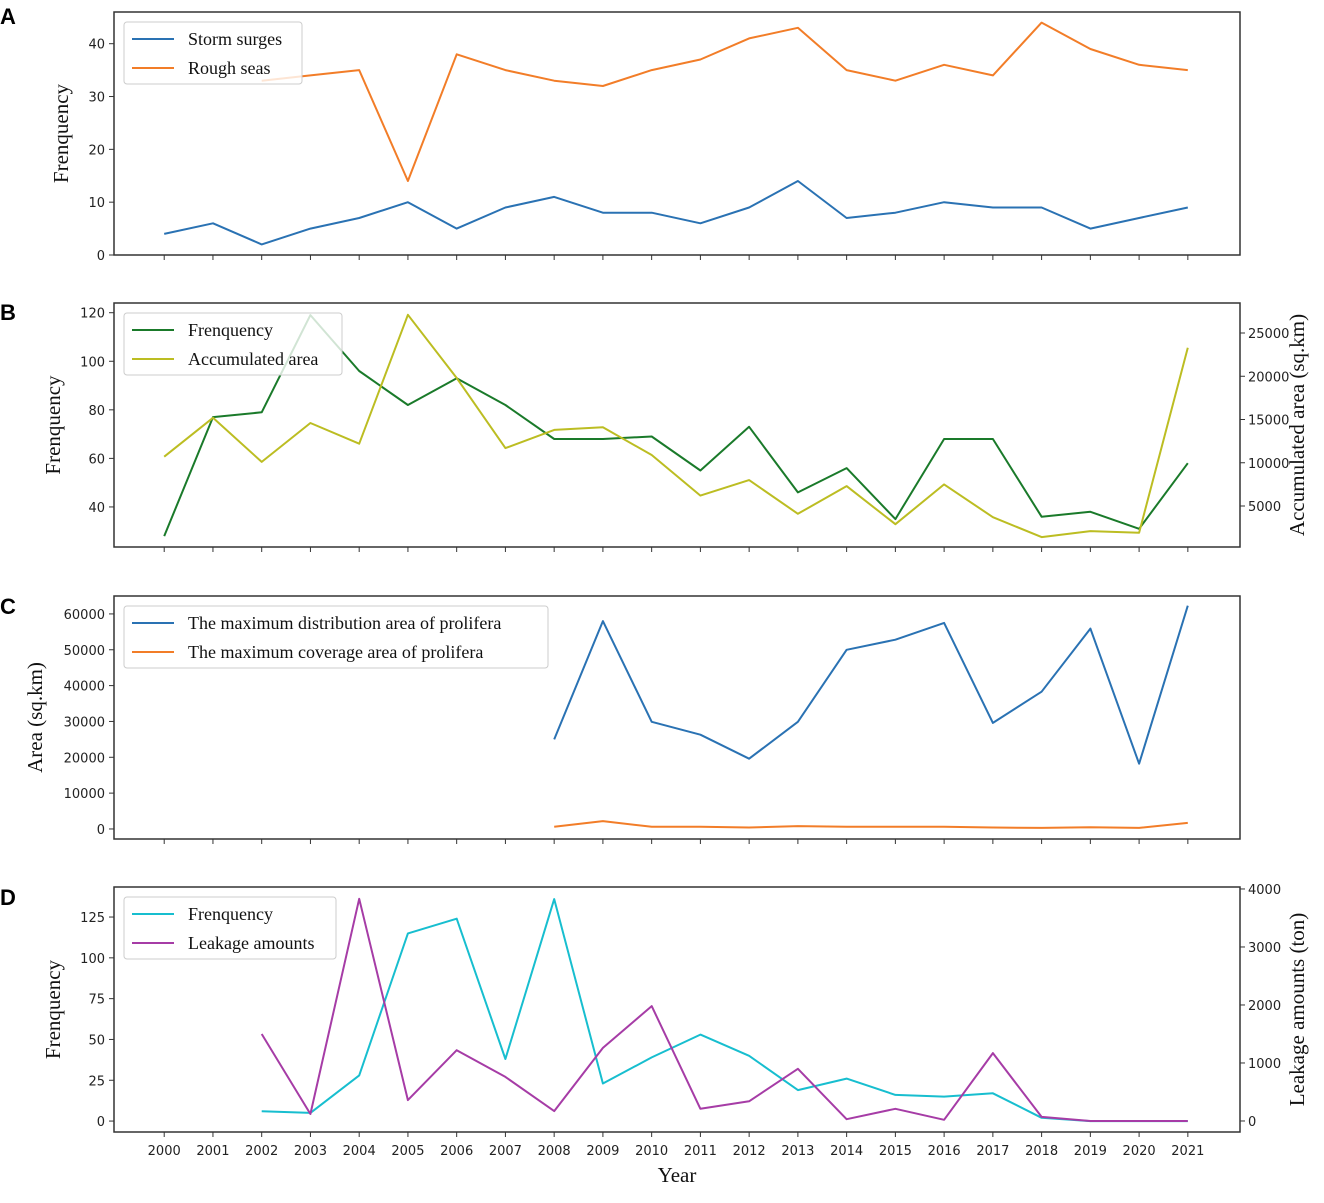 The width and height of the screenshot is (1324, 1203). I want to click on x-tick-label: 2019, so click(1090, 1151).